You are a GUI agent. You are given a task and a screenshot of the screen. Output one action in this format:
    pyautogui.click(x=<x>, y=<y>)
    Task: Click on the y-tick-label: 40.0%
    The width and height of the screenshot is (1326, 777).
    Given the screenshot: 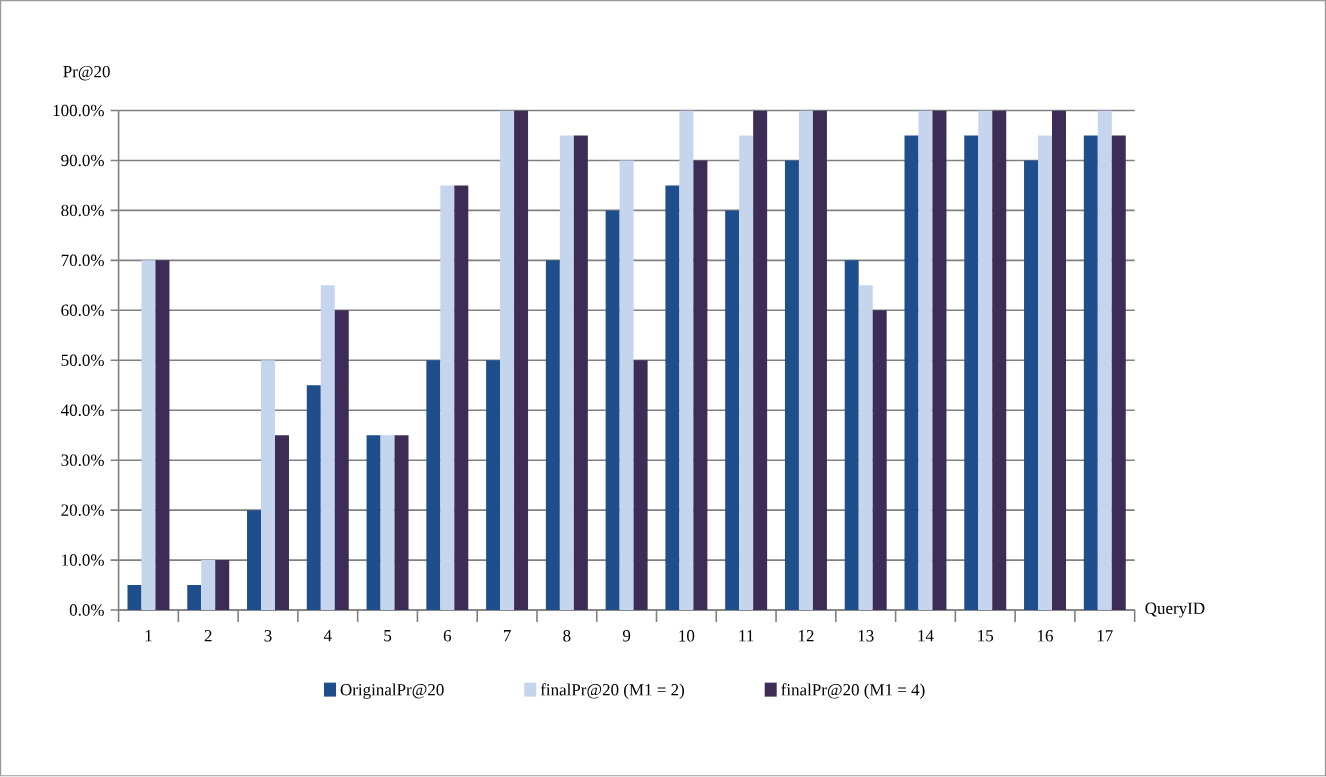 What is the action you would take?
    pyautogui.click(x=82, y=410)
    